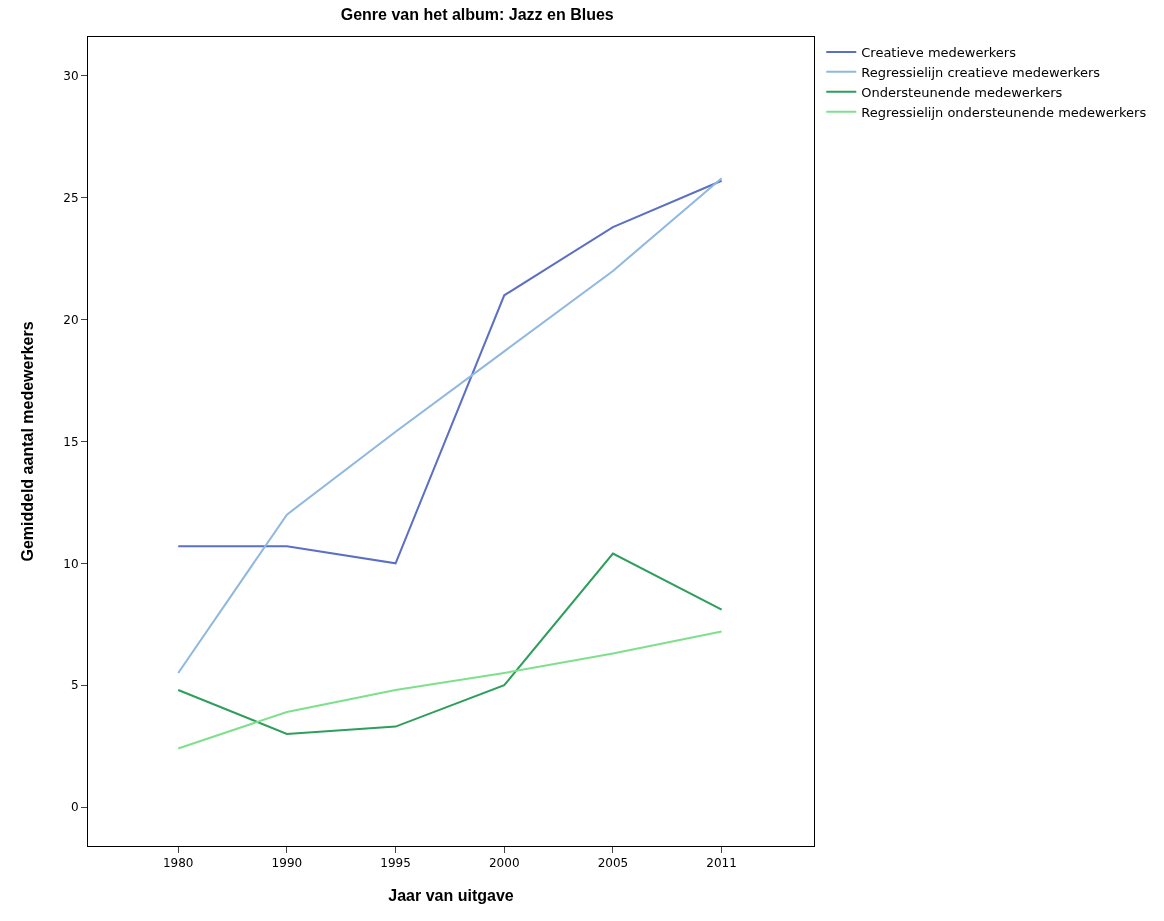 The width and height of the screenshot is (1164, 921). I want to click on x-tick-label: 1990, so click(287, 863).